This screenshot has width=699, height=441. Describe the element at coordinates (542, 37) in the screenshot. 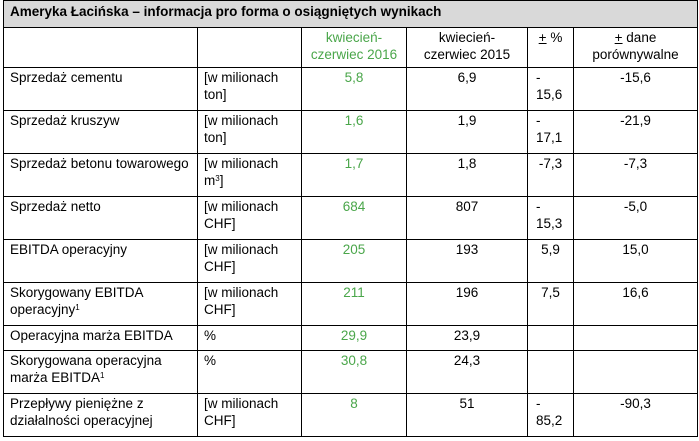

I see `header-pct-sign: +` at that location.